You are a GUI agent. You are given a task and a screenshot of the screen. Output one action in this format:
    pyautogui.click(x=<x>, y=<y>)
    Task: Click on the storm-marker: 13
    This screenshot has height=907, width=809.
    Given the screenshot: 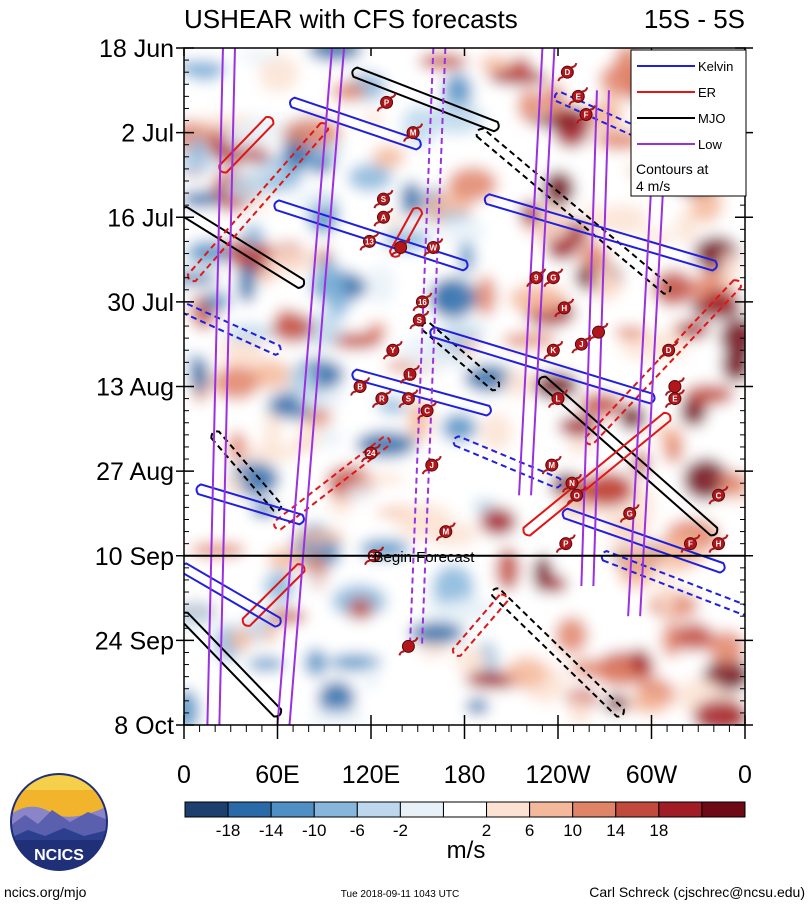 What is the action you would take?
    pyautogui.click(x=369, y=241)
    